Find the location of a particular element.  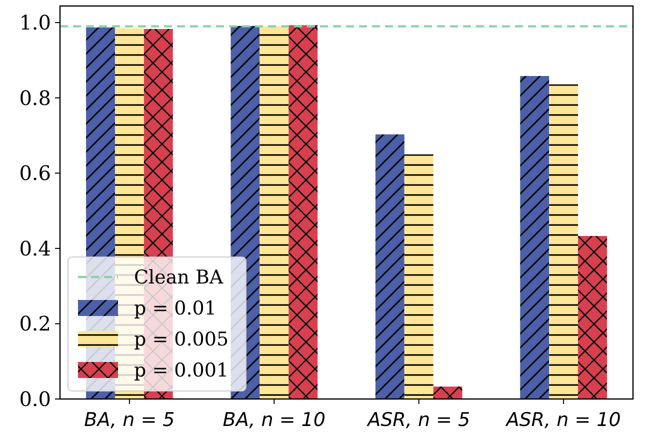

y-tick-label: 1.0 is located at coordinates (35, 22).